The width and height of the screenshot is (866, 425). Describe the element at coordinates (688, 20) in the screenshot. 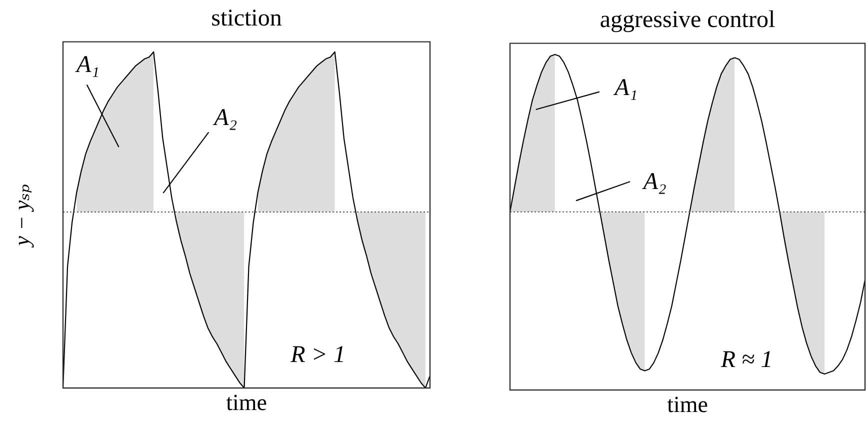

I see `chart-title: aggressive control` at that location.